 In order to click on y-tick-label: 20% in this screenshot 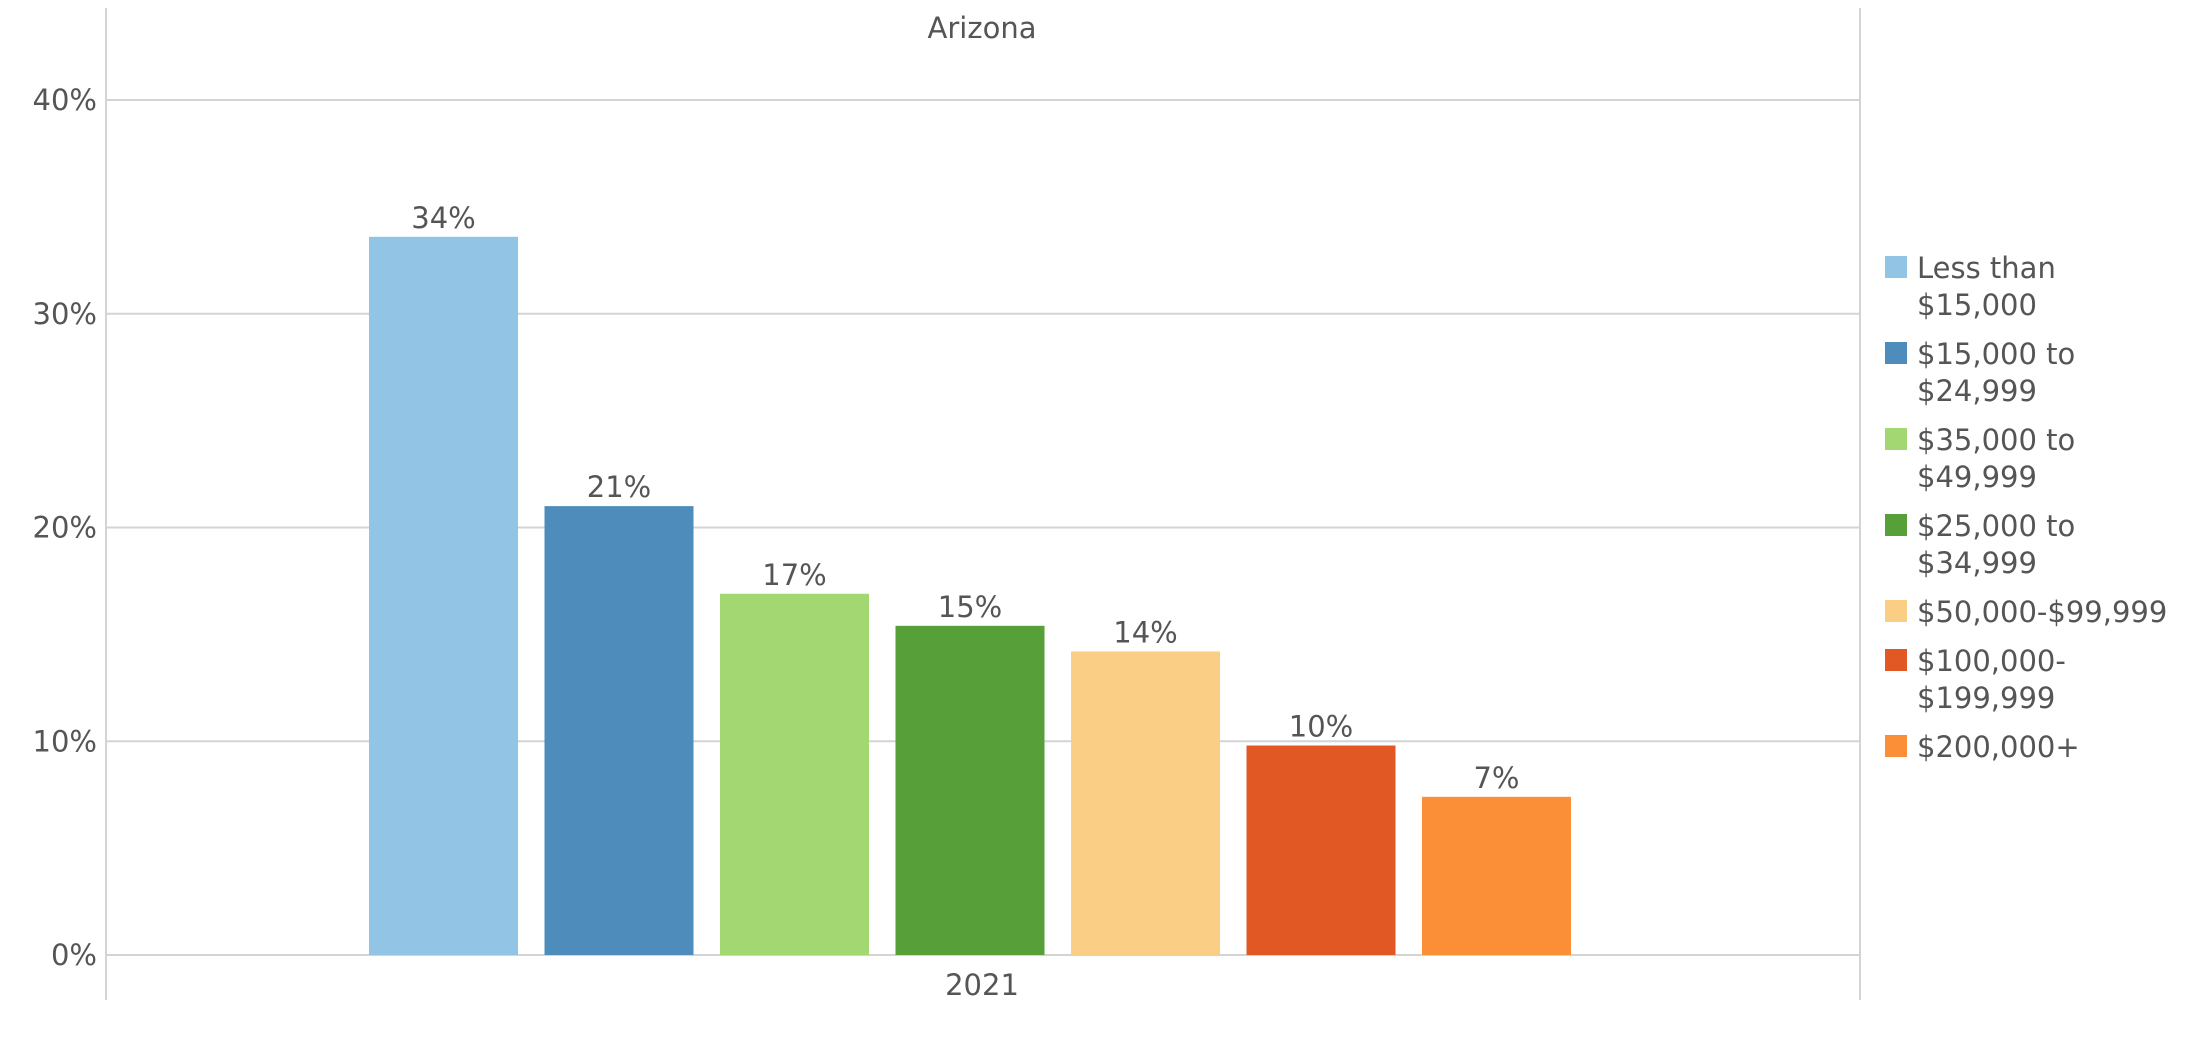, I will do `click(65, 528)`.